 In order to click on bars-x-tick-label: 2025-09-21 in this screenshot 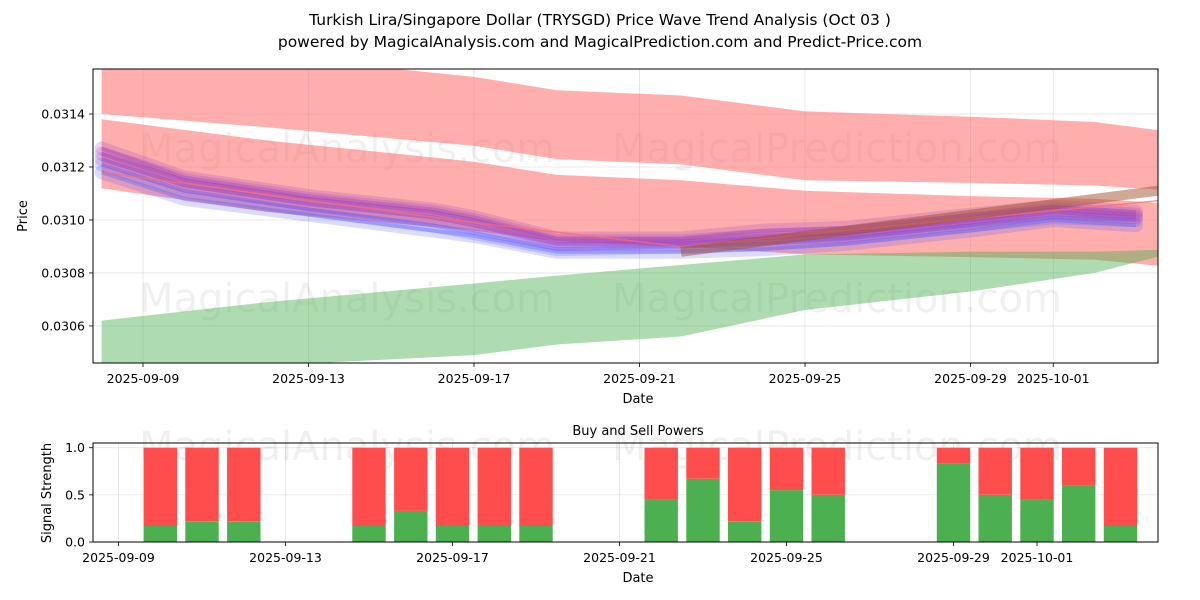, I will do `click(619, 557)`.